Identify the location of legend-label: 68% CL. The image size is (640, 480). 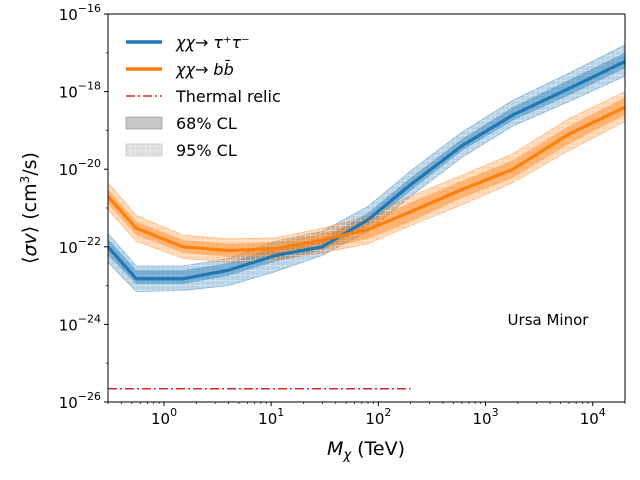
(206, 123).